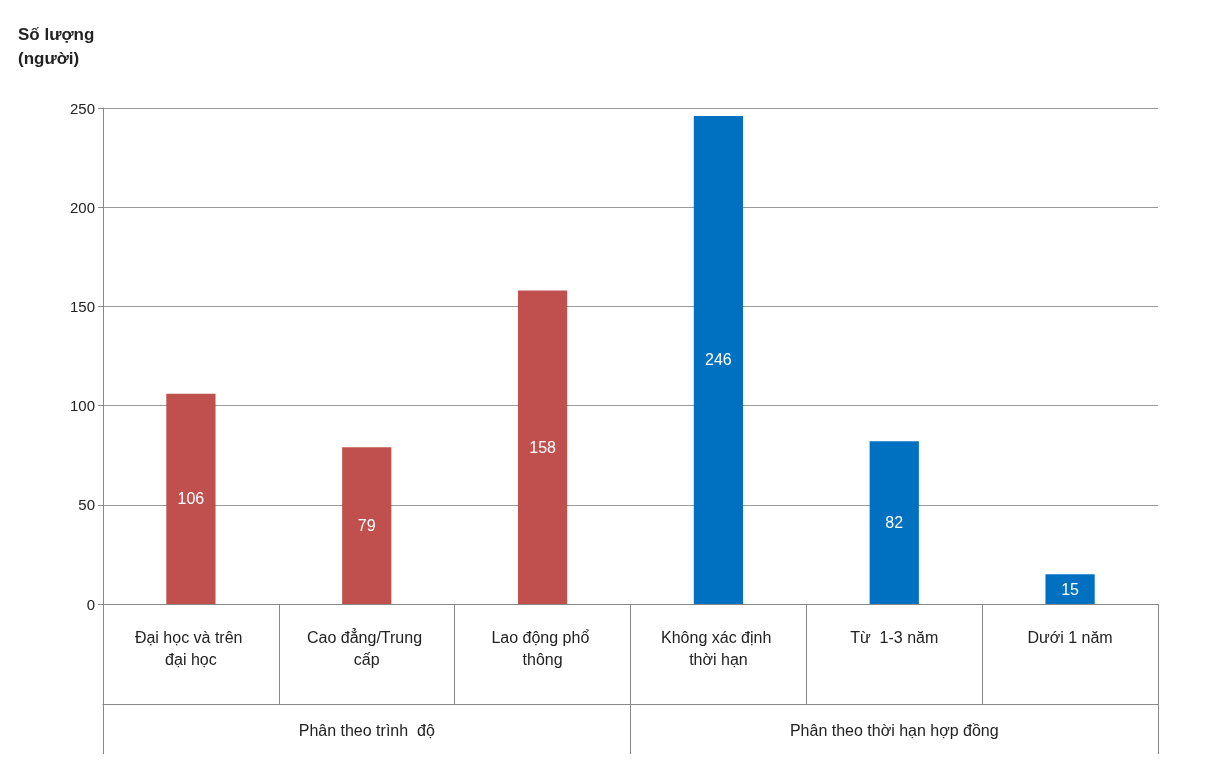 This screenshot has width=1210, height=774. What do you see at coordinates (56, 46) in the screenshot?
I see `y-axis-title: Số lượng (người)` at bounding box center [56, 46].